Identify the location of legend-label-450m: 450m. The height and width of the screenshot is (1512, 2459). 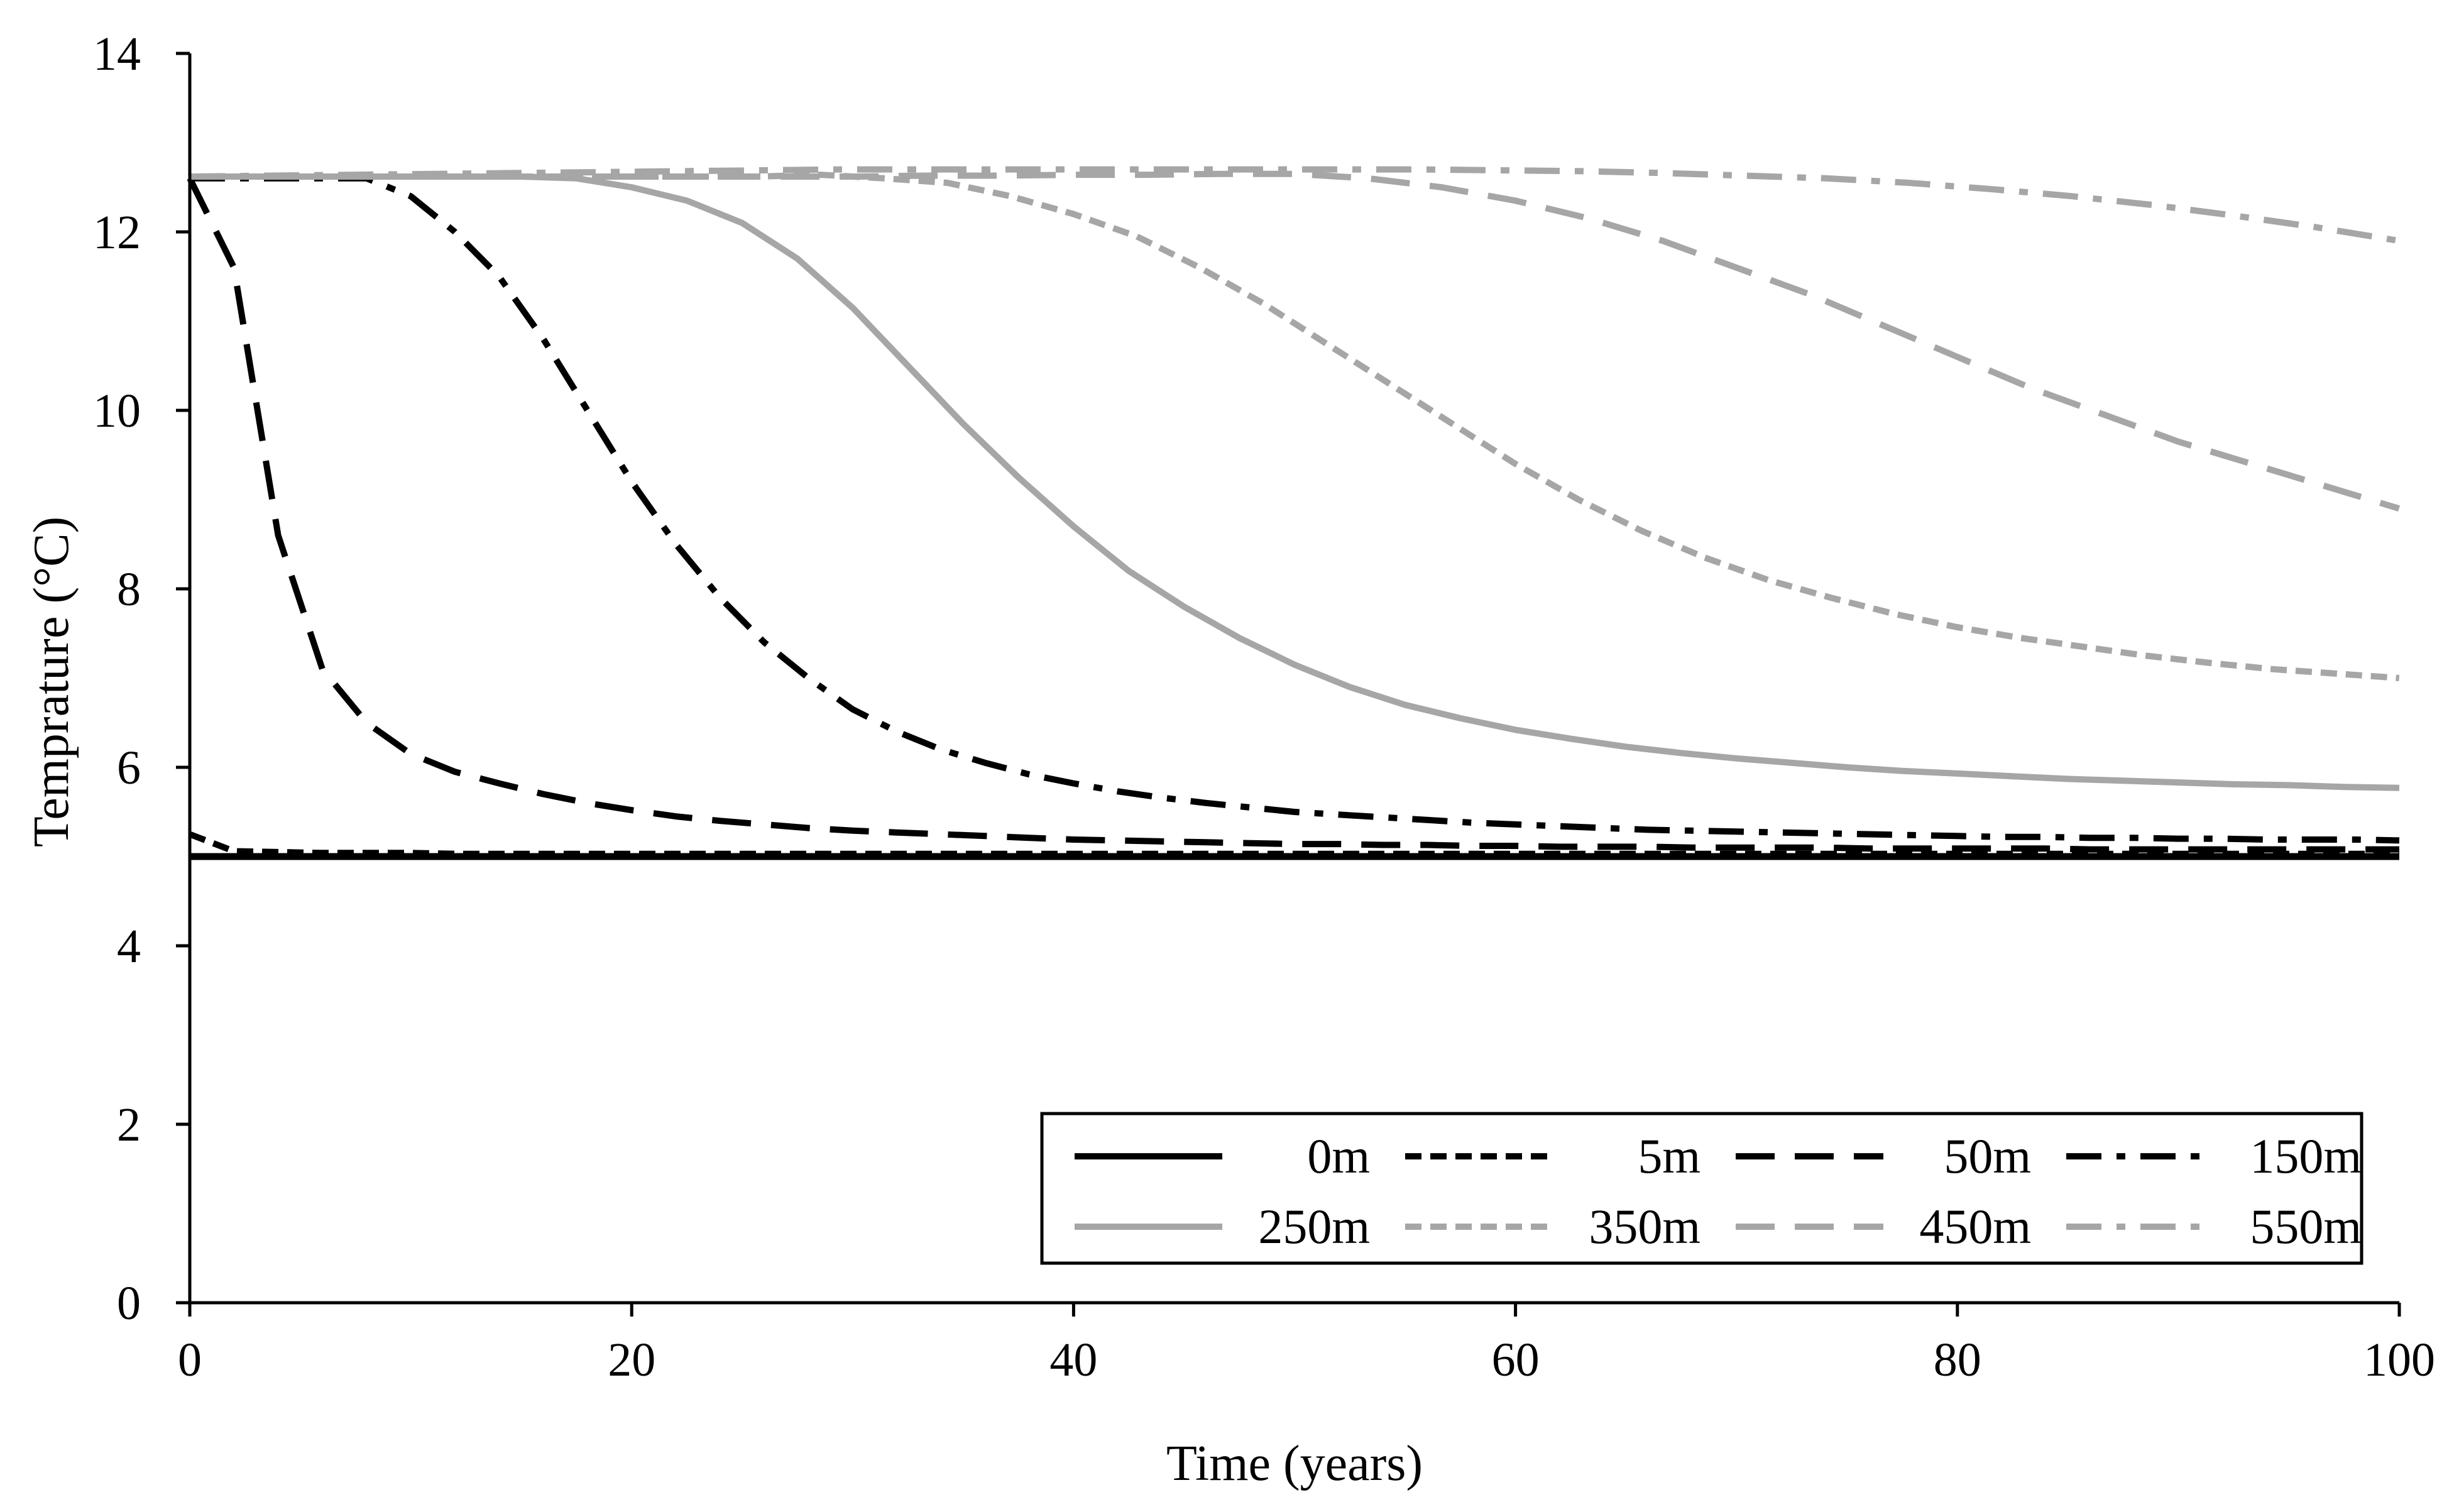
(1975, 1226).